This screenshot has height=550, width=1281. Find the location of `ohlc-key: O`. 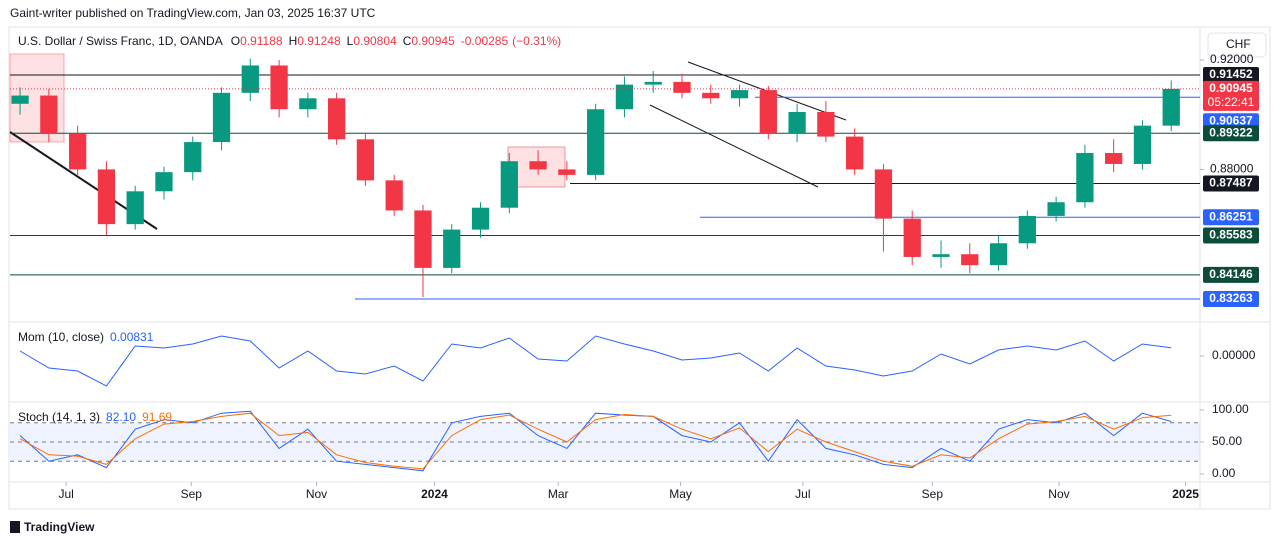

ohlc-key: O is located at coordinates (235, 41).